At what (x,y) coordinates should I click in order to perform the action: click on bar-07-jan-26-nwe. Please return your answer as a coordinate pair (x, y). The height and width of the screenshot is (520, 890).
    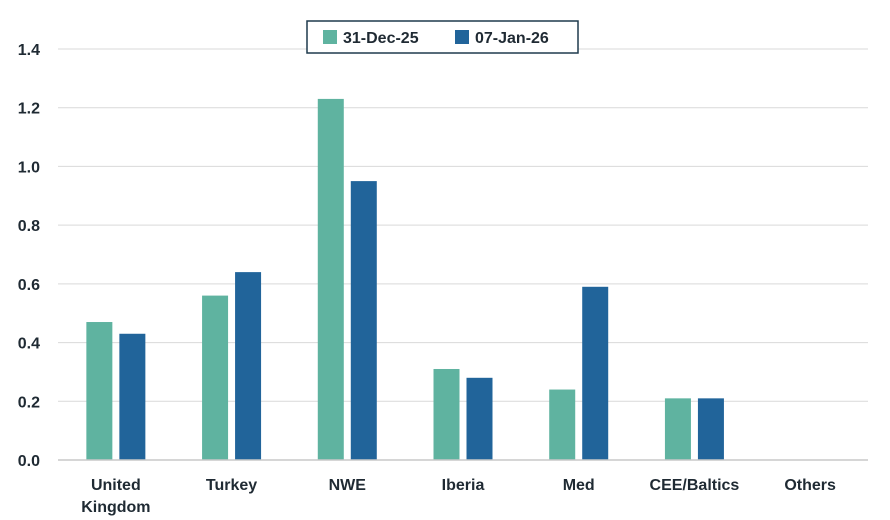
    Looking at the image, I should click on (363, 320).